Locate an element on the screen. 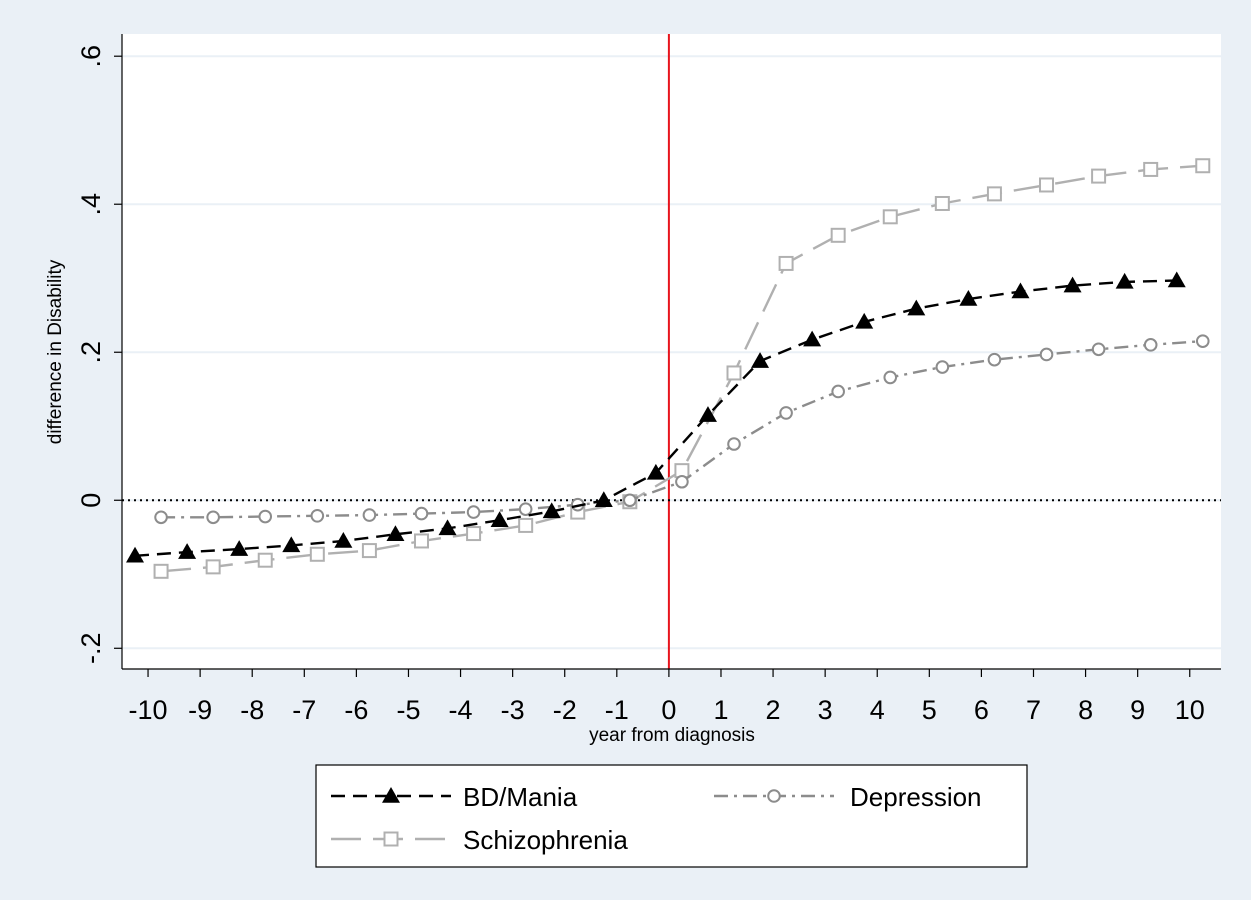 Image resolution: width=1251 pixels, height=900 pixels. x-tick-label: -5 is located at coordinates (408, 710).